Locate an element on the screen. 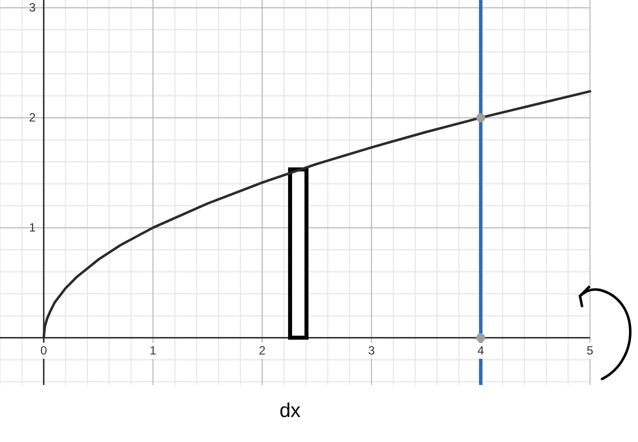 This screenshot has width=638, height=442. x-axis-title: dx is located at coordinates (290, 411).